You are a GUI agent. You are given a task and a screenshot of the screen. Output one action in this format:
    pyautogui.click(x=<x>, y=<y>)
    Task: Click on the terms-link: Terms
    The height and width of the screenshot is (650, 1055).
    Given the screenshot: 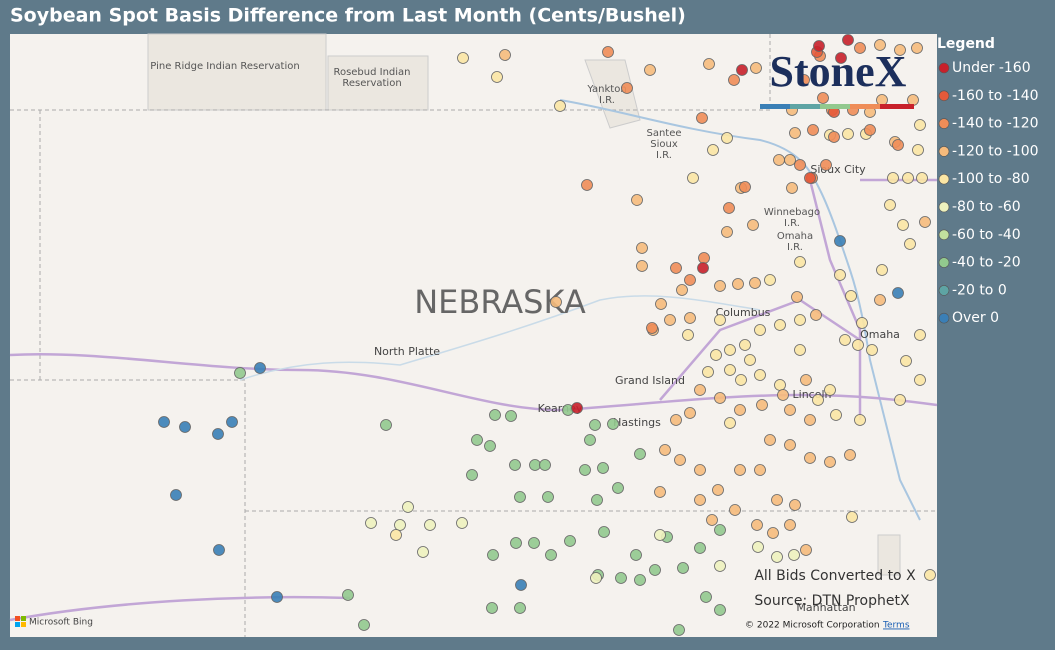 What is the action you would take?
    pyautogui.click(x=896, y=626)
    